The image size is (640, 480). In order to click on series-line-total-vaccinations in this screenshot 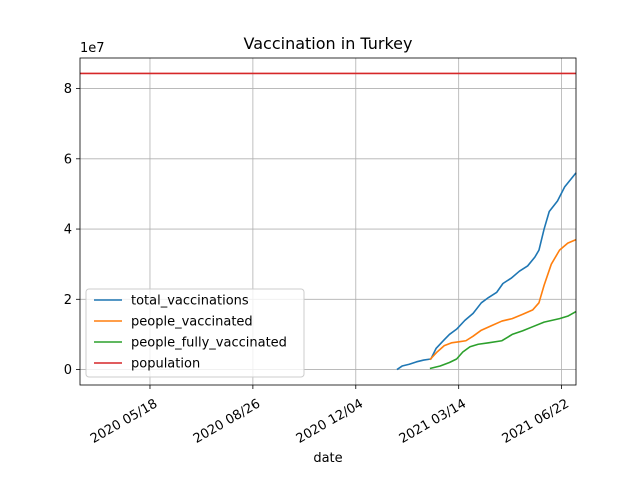, I will do `click(486, 271)`.